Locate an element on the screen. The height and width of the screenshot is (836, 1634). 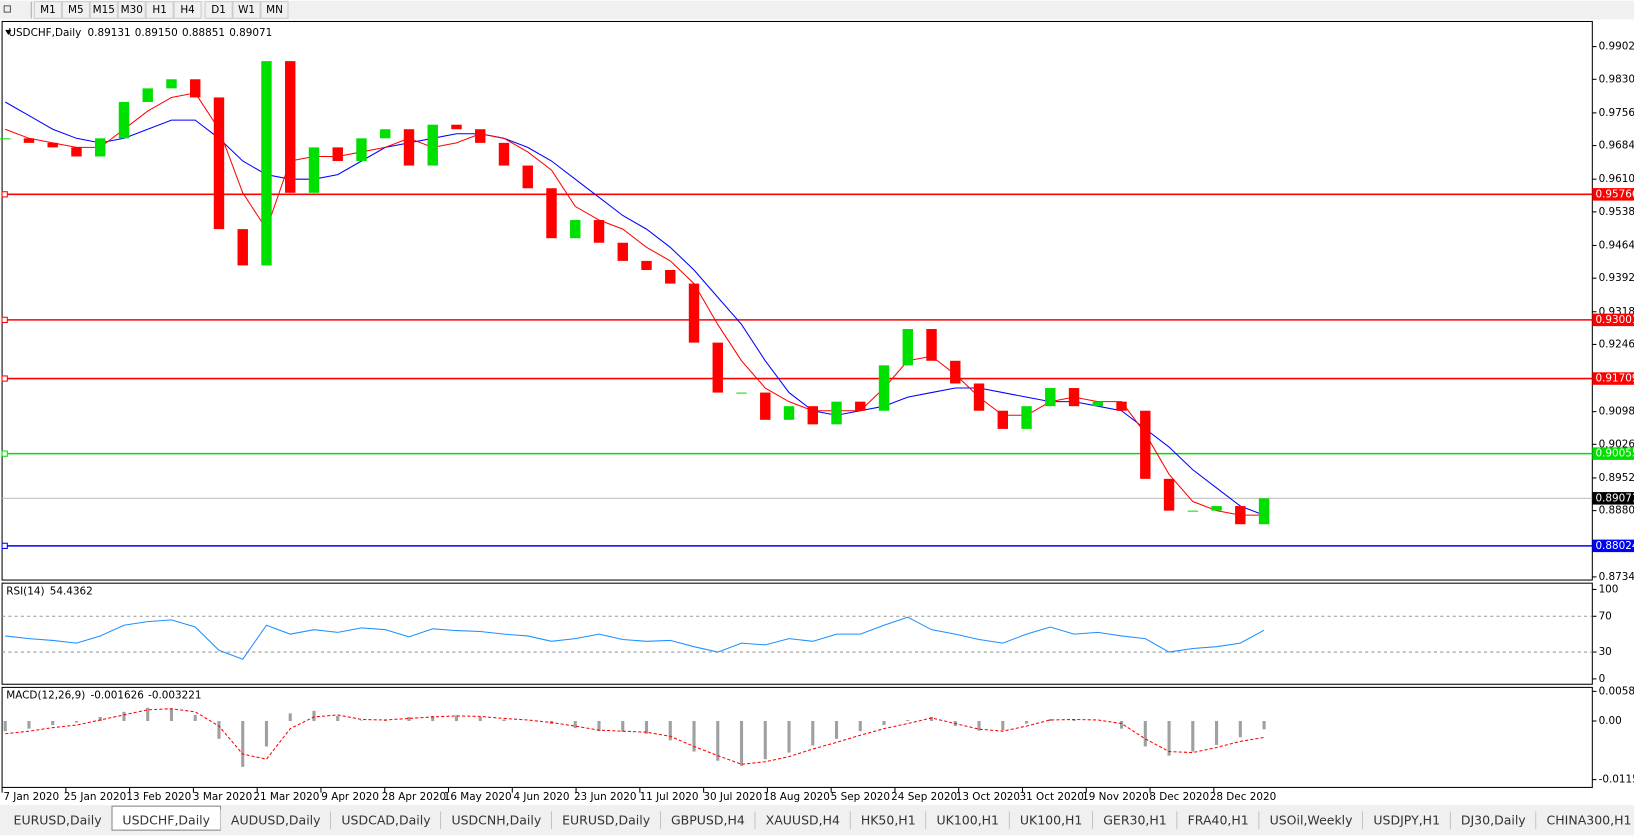
tab-label: FRA40,H1 is located at coordinates (1218, 819).